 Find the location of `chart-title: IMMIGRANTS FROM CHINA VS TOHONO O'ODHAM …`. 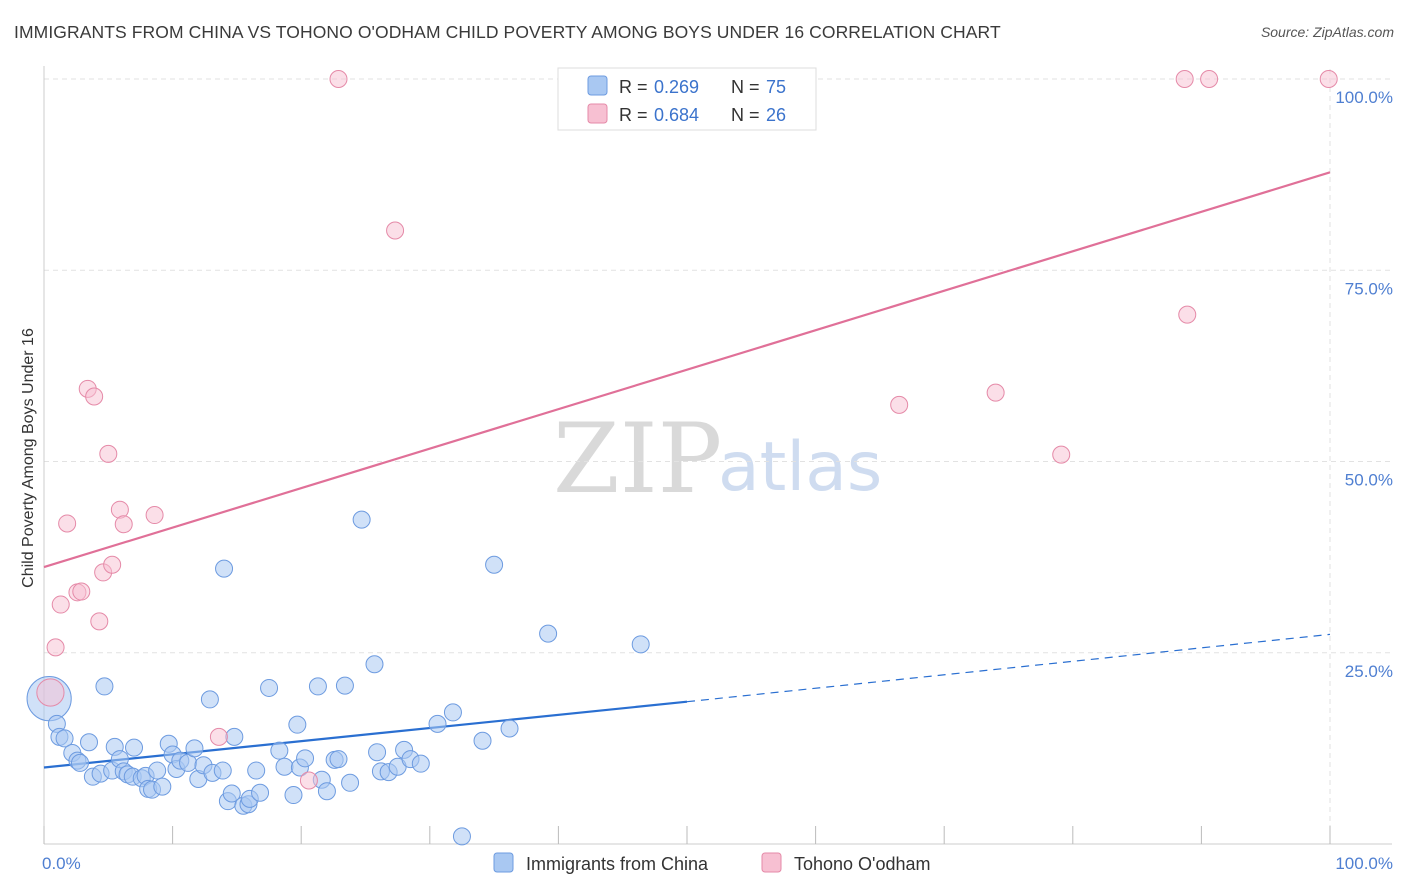

chart-title: IMMIGRANTS FROM CHINA VS TOHONO O'ODHAM … is located at coordinates (507, 32).